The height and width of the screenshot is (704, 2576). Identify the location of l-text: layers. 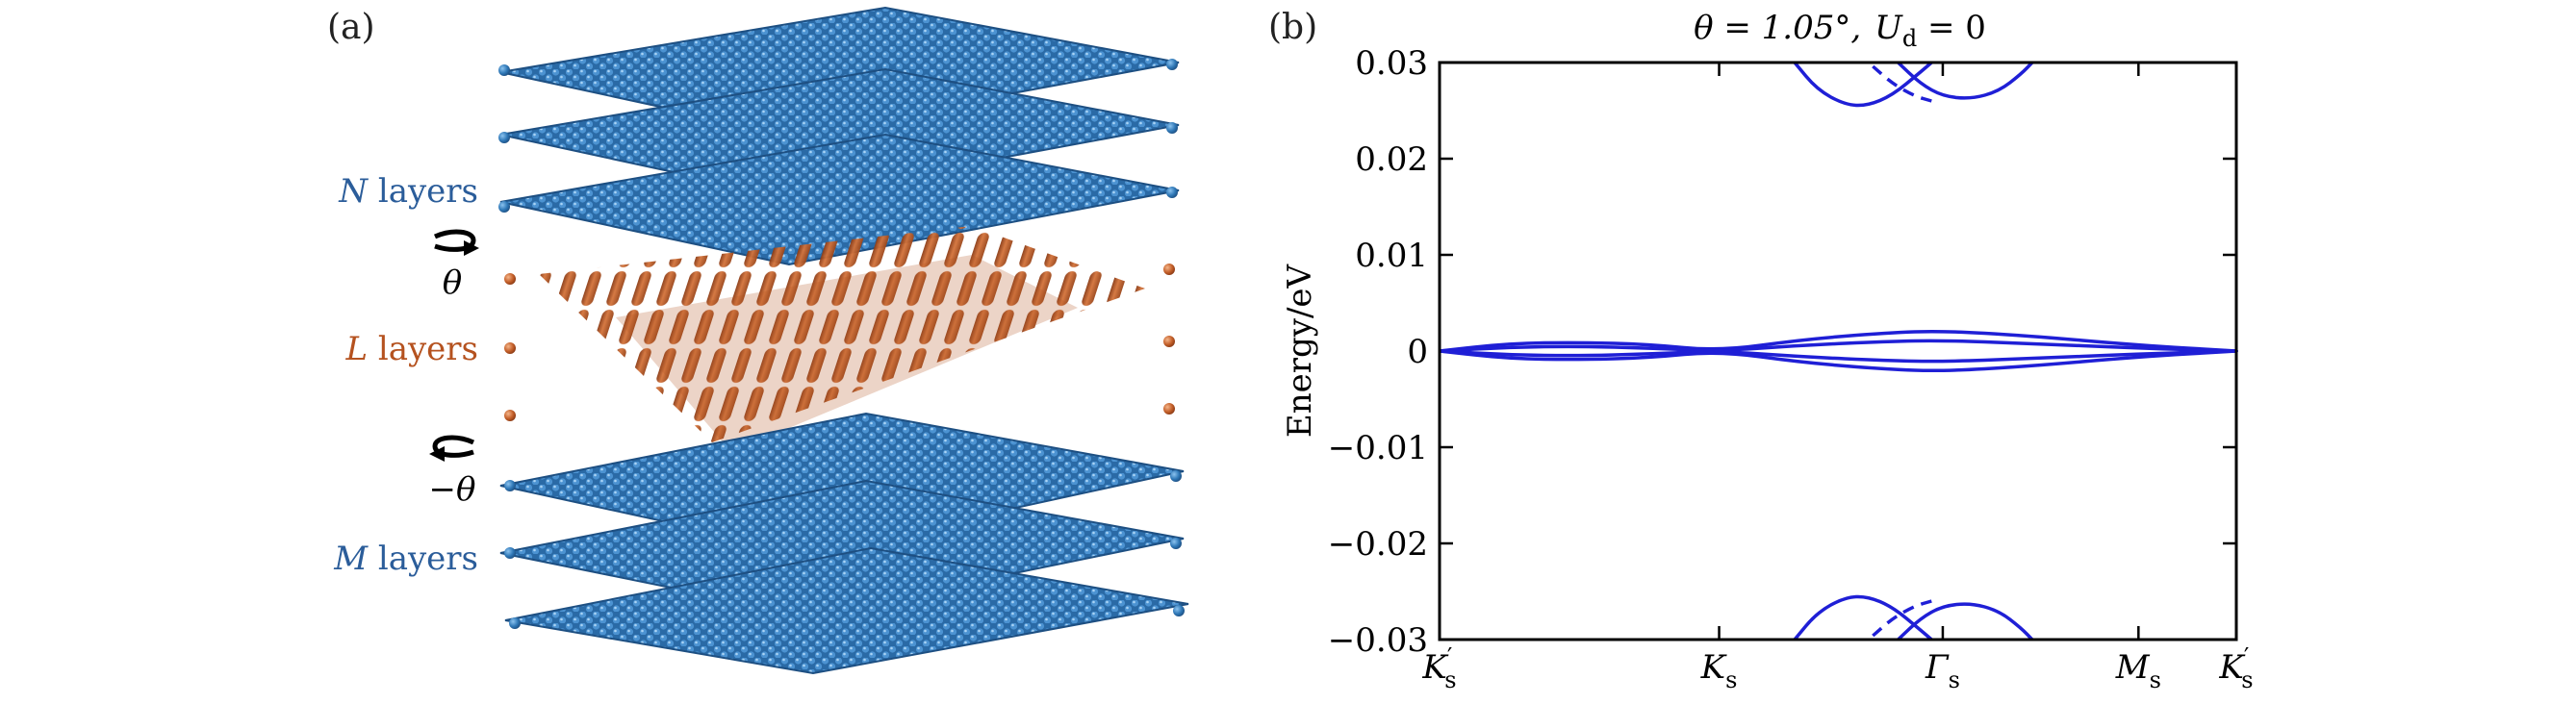
(423, 349).